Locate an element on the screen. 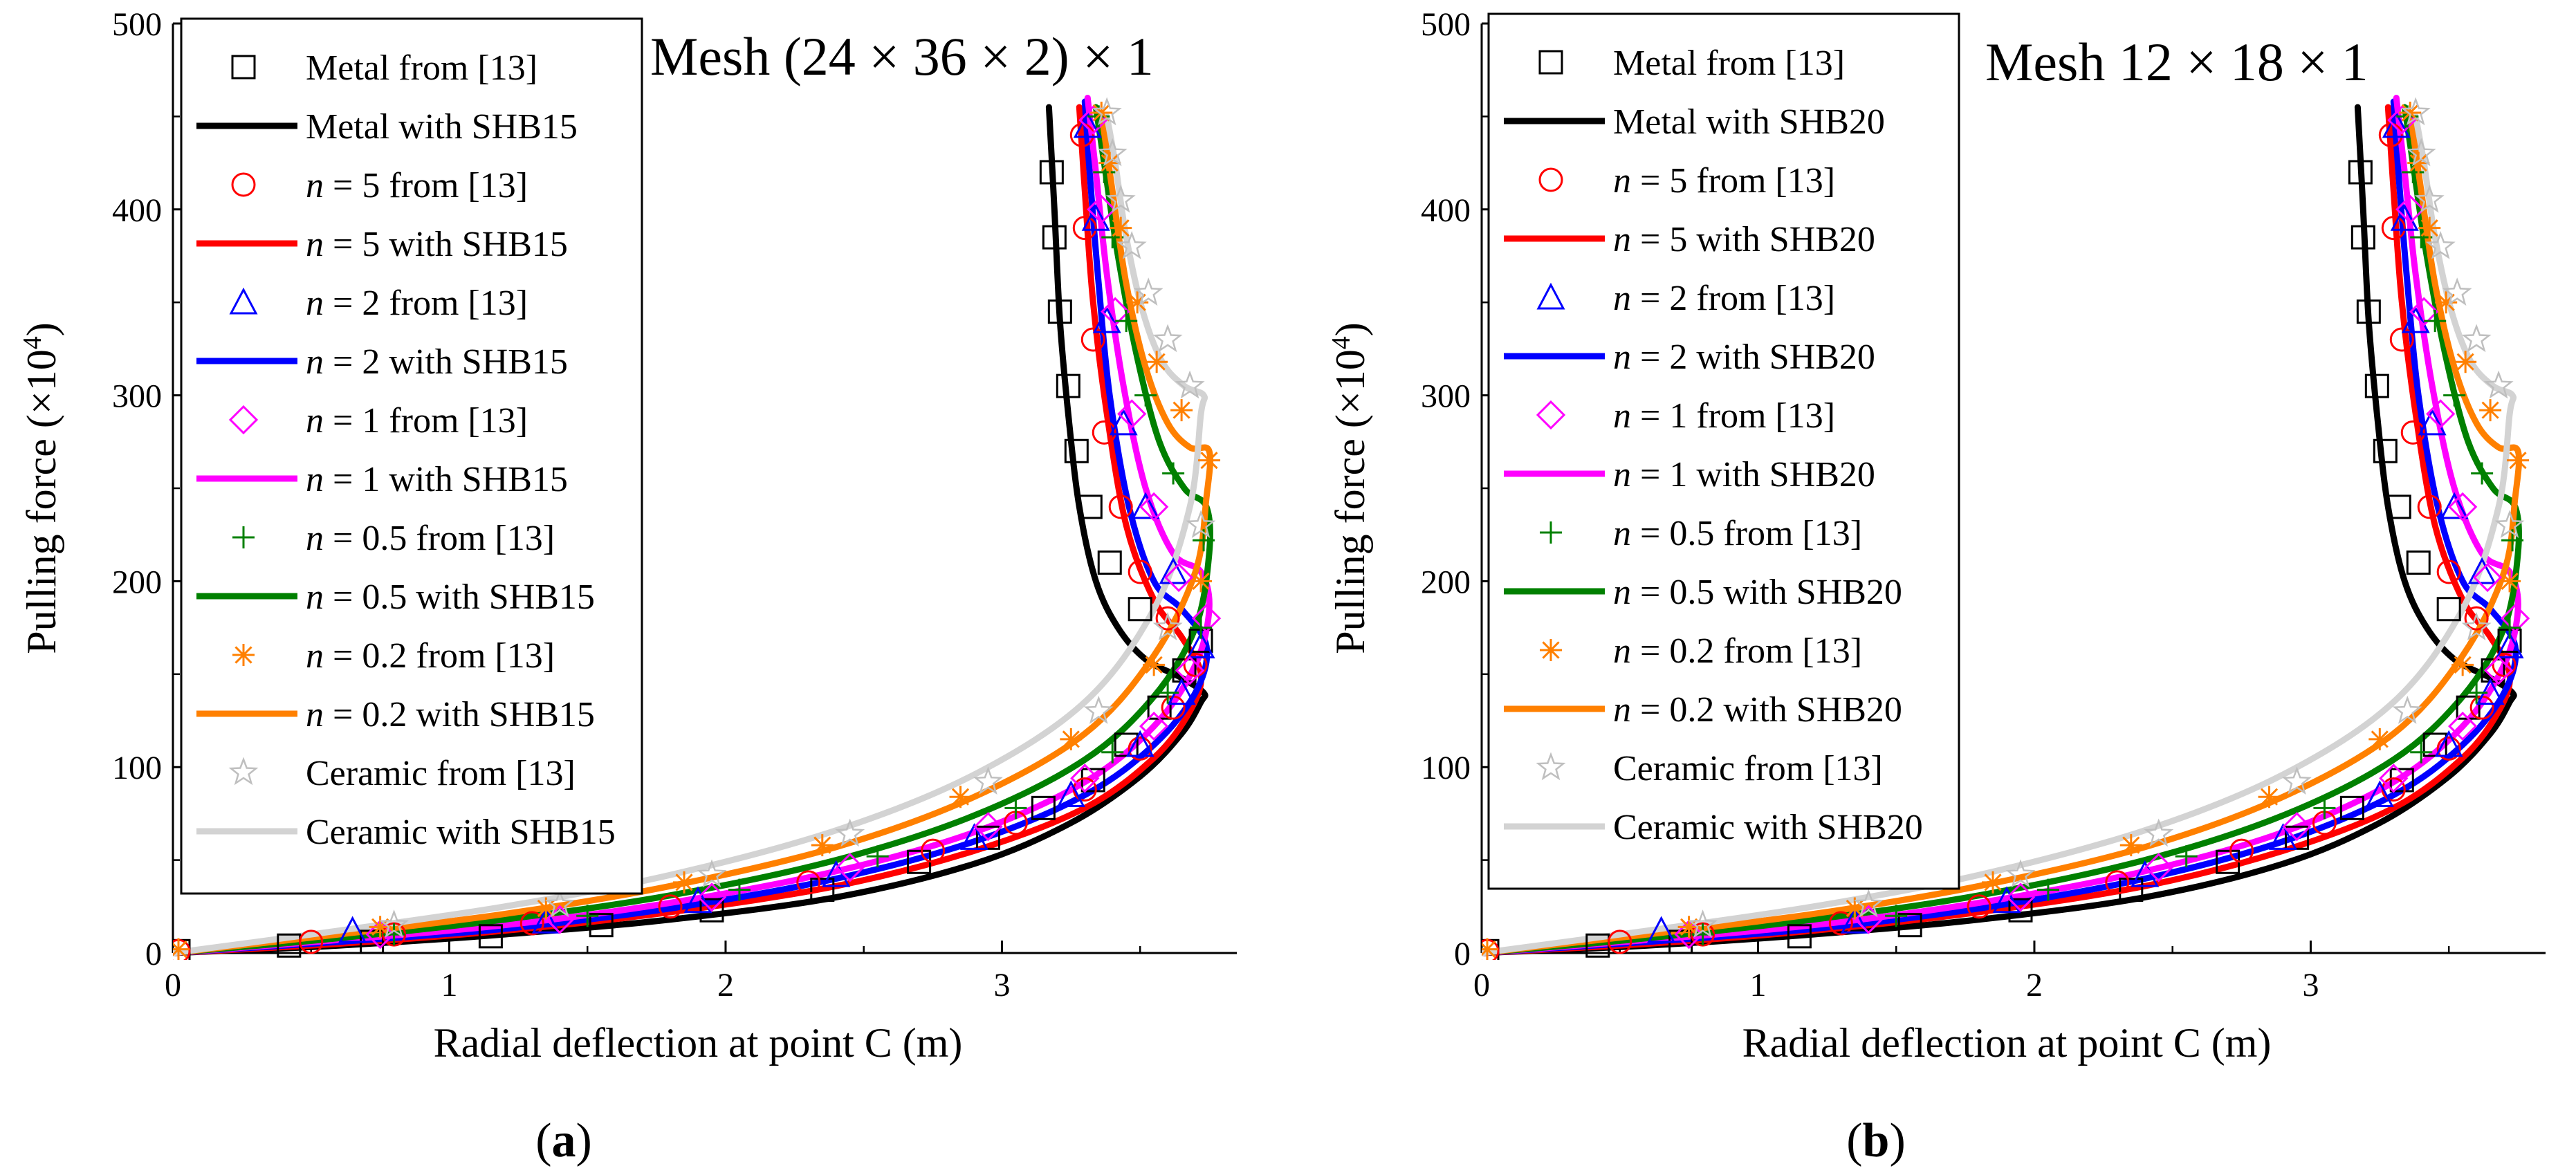  legend-label: n = 1 with SHB15 is located at coordinates (437, 479).